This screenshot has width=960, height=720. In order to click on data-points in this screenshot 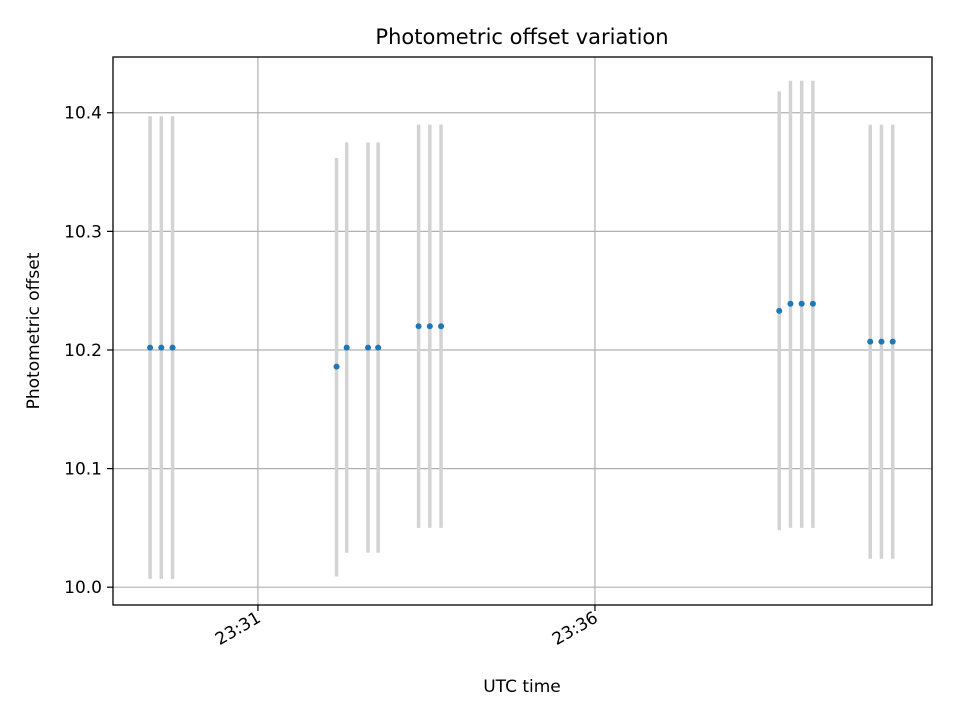, I will do `click(521, 335)`.